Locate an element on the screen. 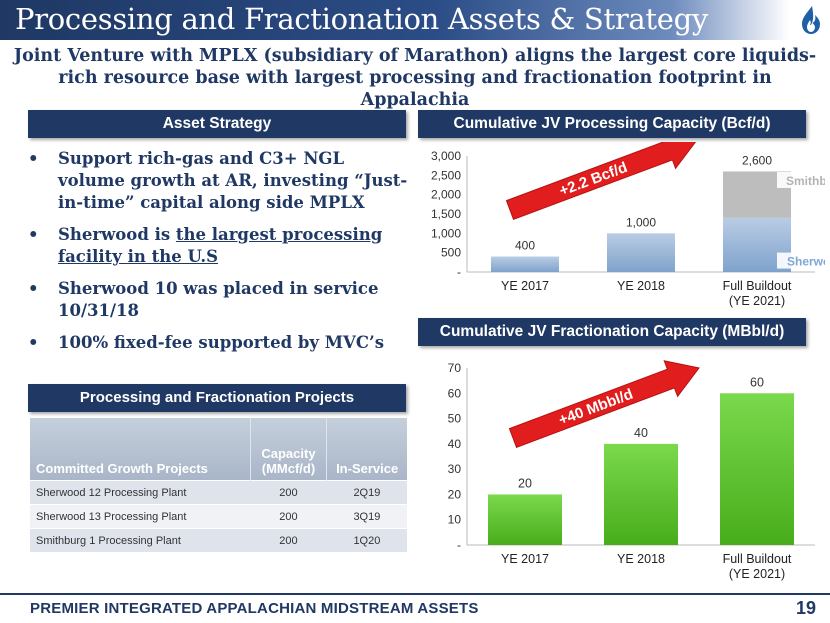 Image resolution: width=830 pixels, height=623 pixels. y-tick-label: 10 is located at coordinates (455, 520).